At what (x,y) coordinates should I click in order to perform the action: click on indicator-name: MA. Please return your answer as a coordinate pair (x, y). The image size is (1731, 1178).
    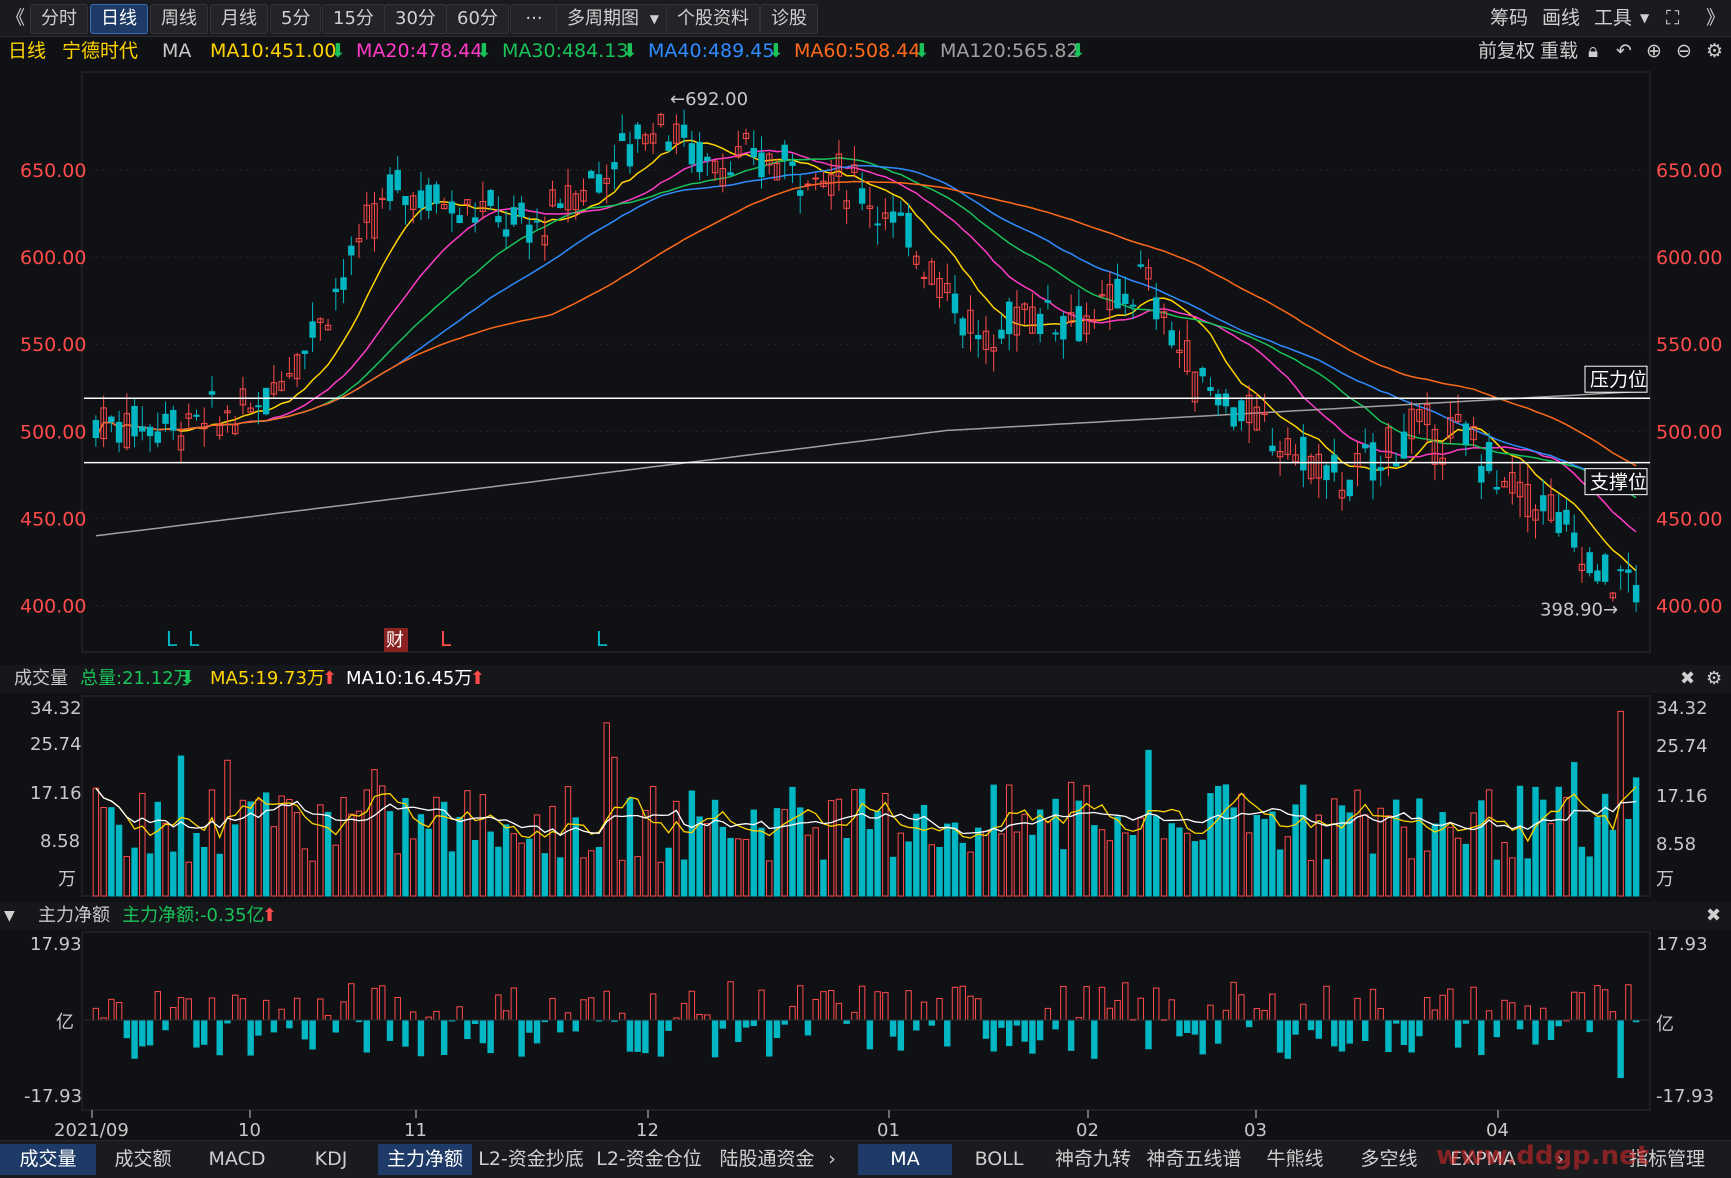
    Looking at the image, I should click on (177, 51).